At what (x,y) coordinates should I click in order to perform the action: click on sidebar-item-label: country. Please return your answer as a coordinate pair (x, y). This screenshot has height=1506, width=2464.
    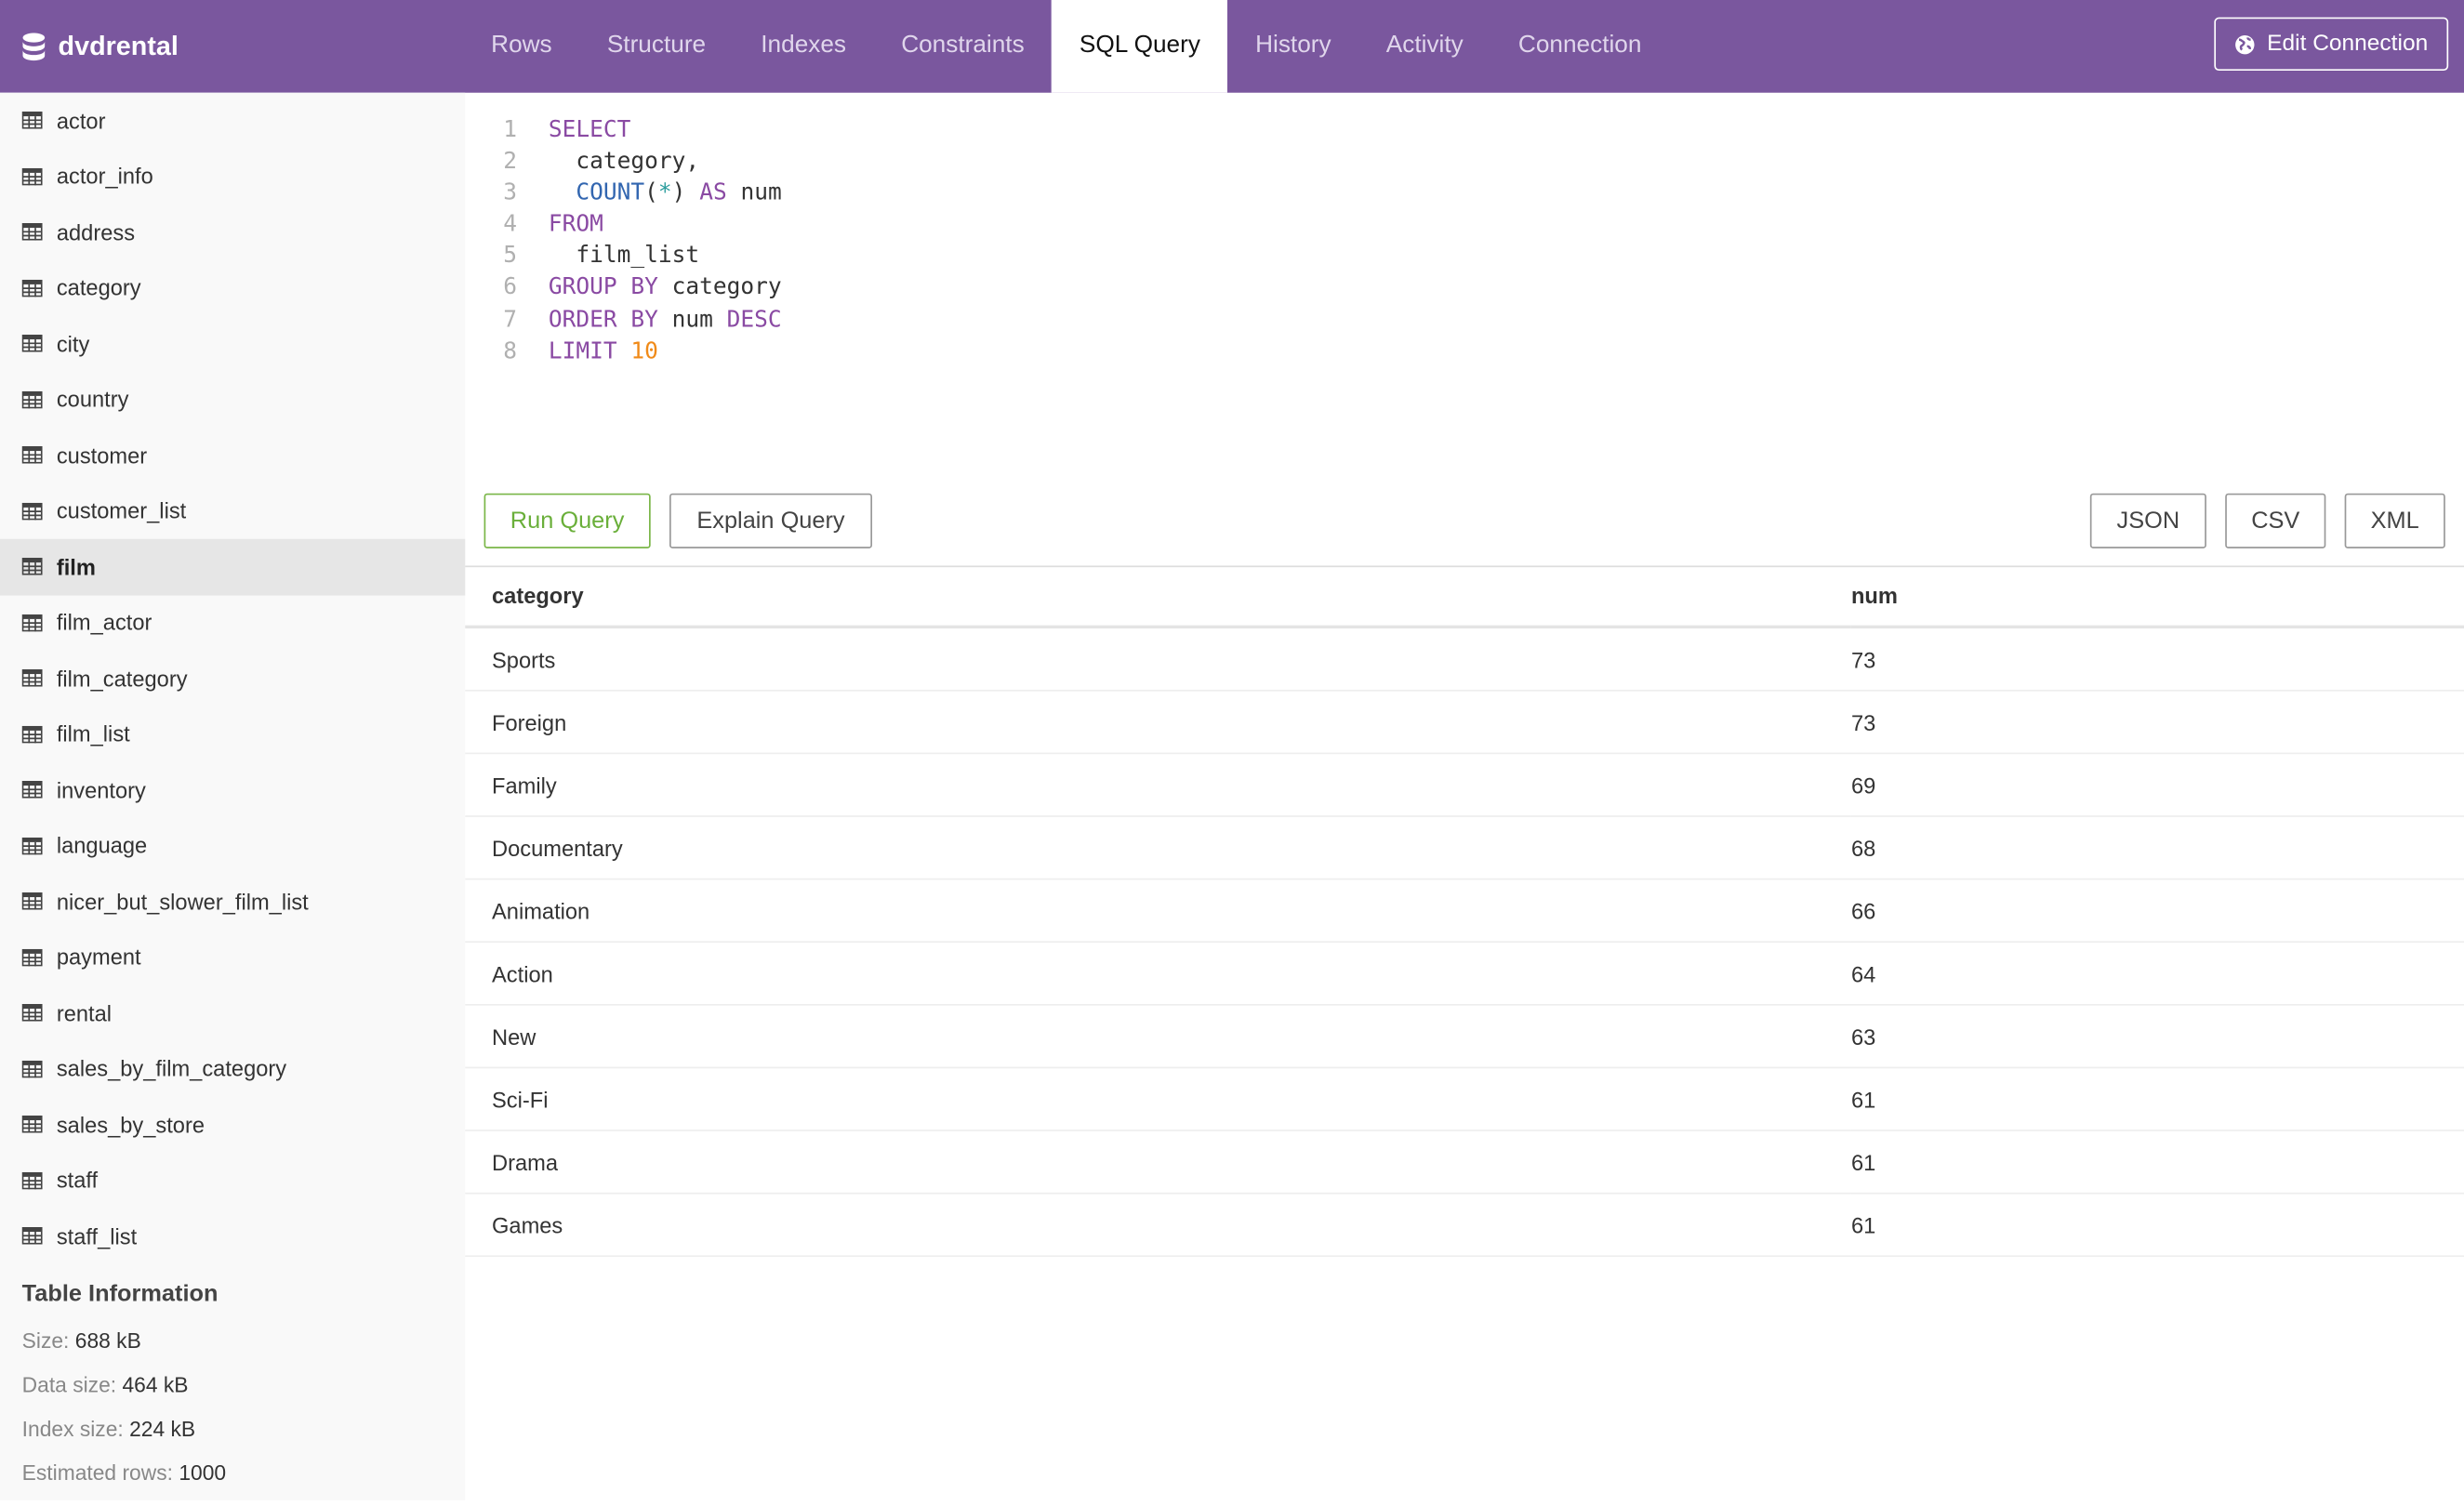
    Looking at the image, I should click on (92, 400).